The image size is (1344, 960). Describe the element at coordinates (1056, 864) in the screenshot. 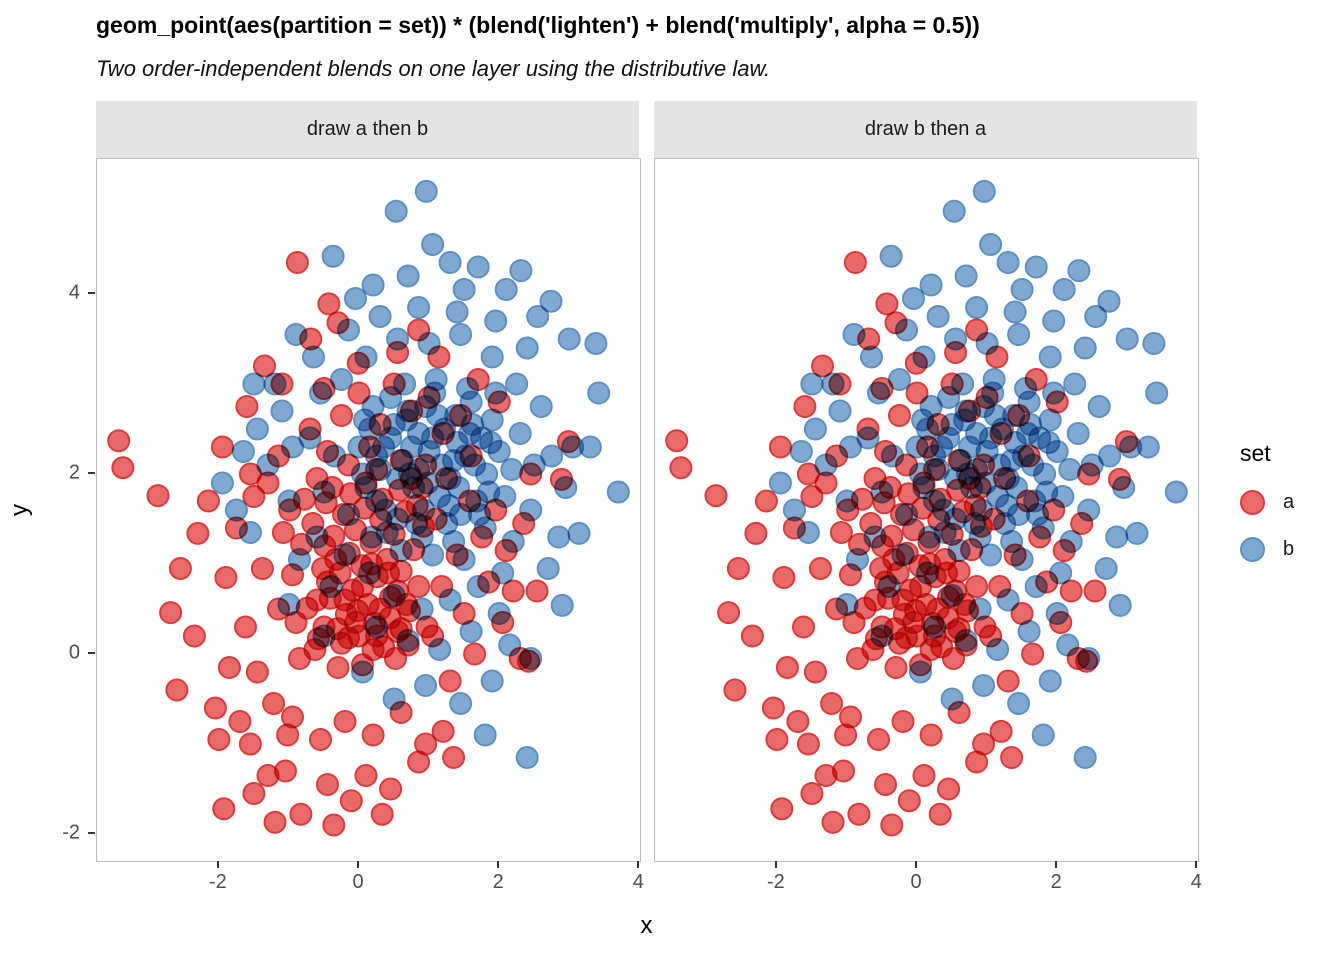

I see `x-tick-mark` at that location.